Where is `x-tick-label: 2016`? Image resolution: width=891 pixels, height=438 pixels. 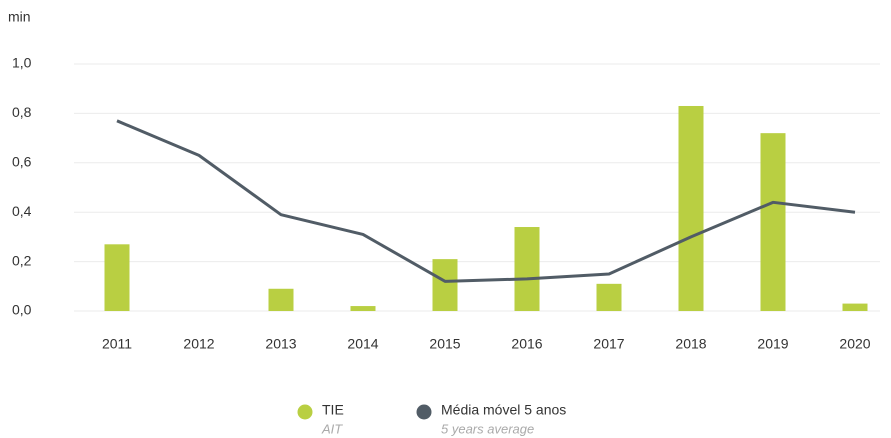 x-tick-label: 2016 is located at coordinates (526, 344).